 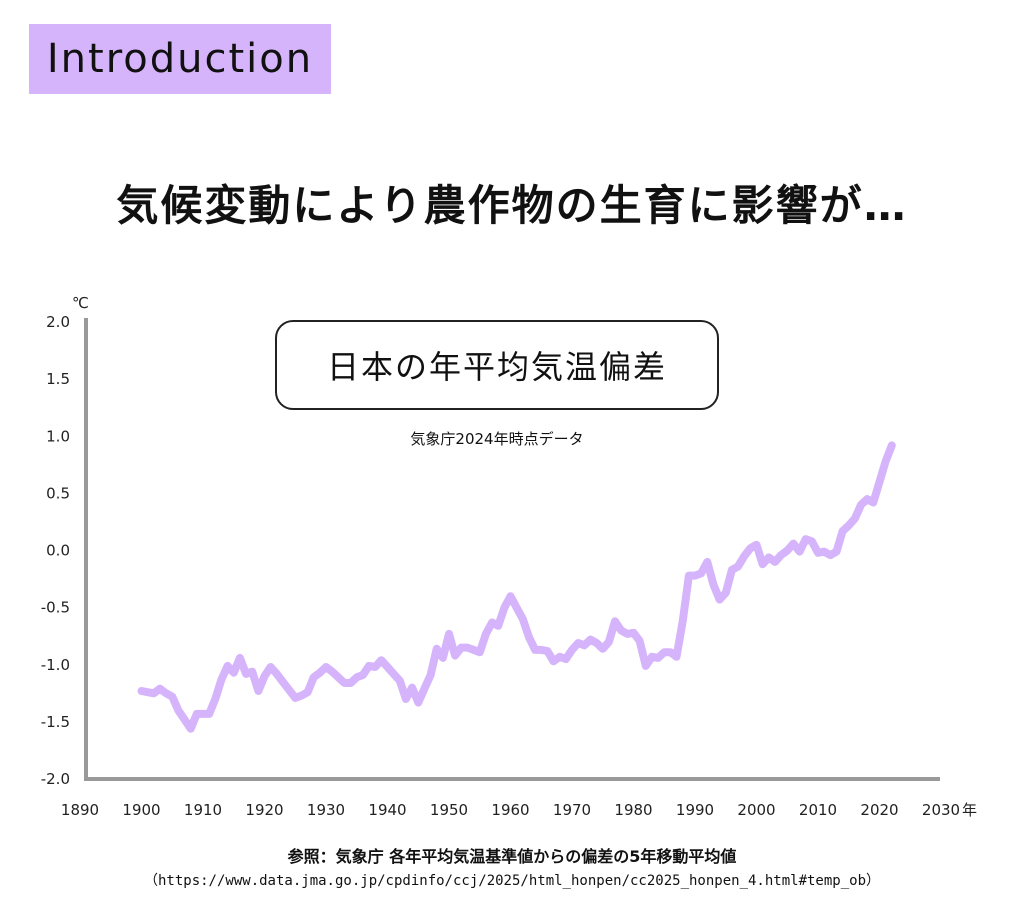 I want to click on x-tick-label: 2010, so click(x=818, y=810).